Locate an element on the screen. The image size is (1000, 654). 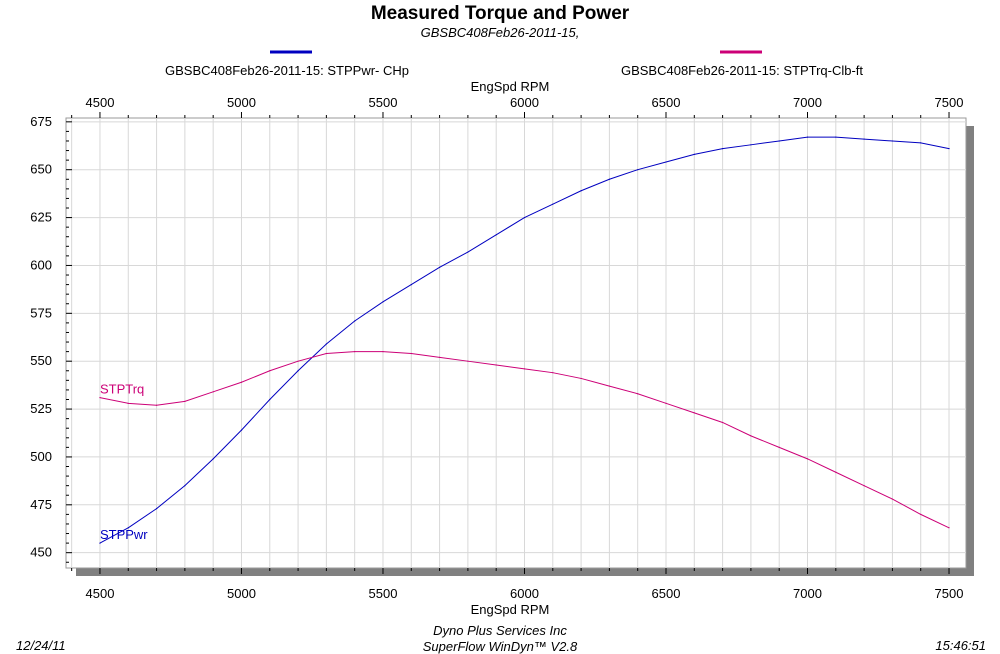
plot-shadow-bottom is located at coordinates (525, 572).